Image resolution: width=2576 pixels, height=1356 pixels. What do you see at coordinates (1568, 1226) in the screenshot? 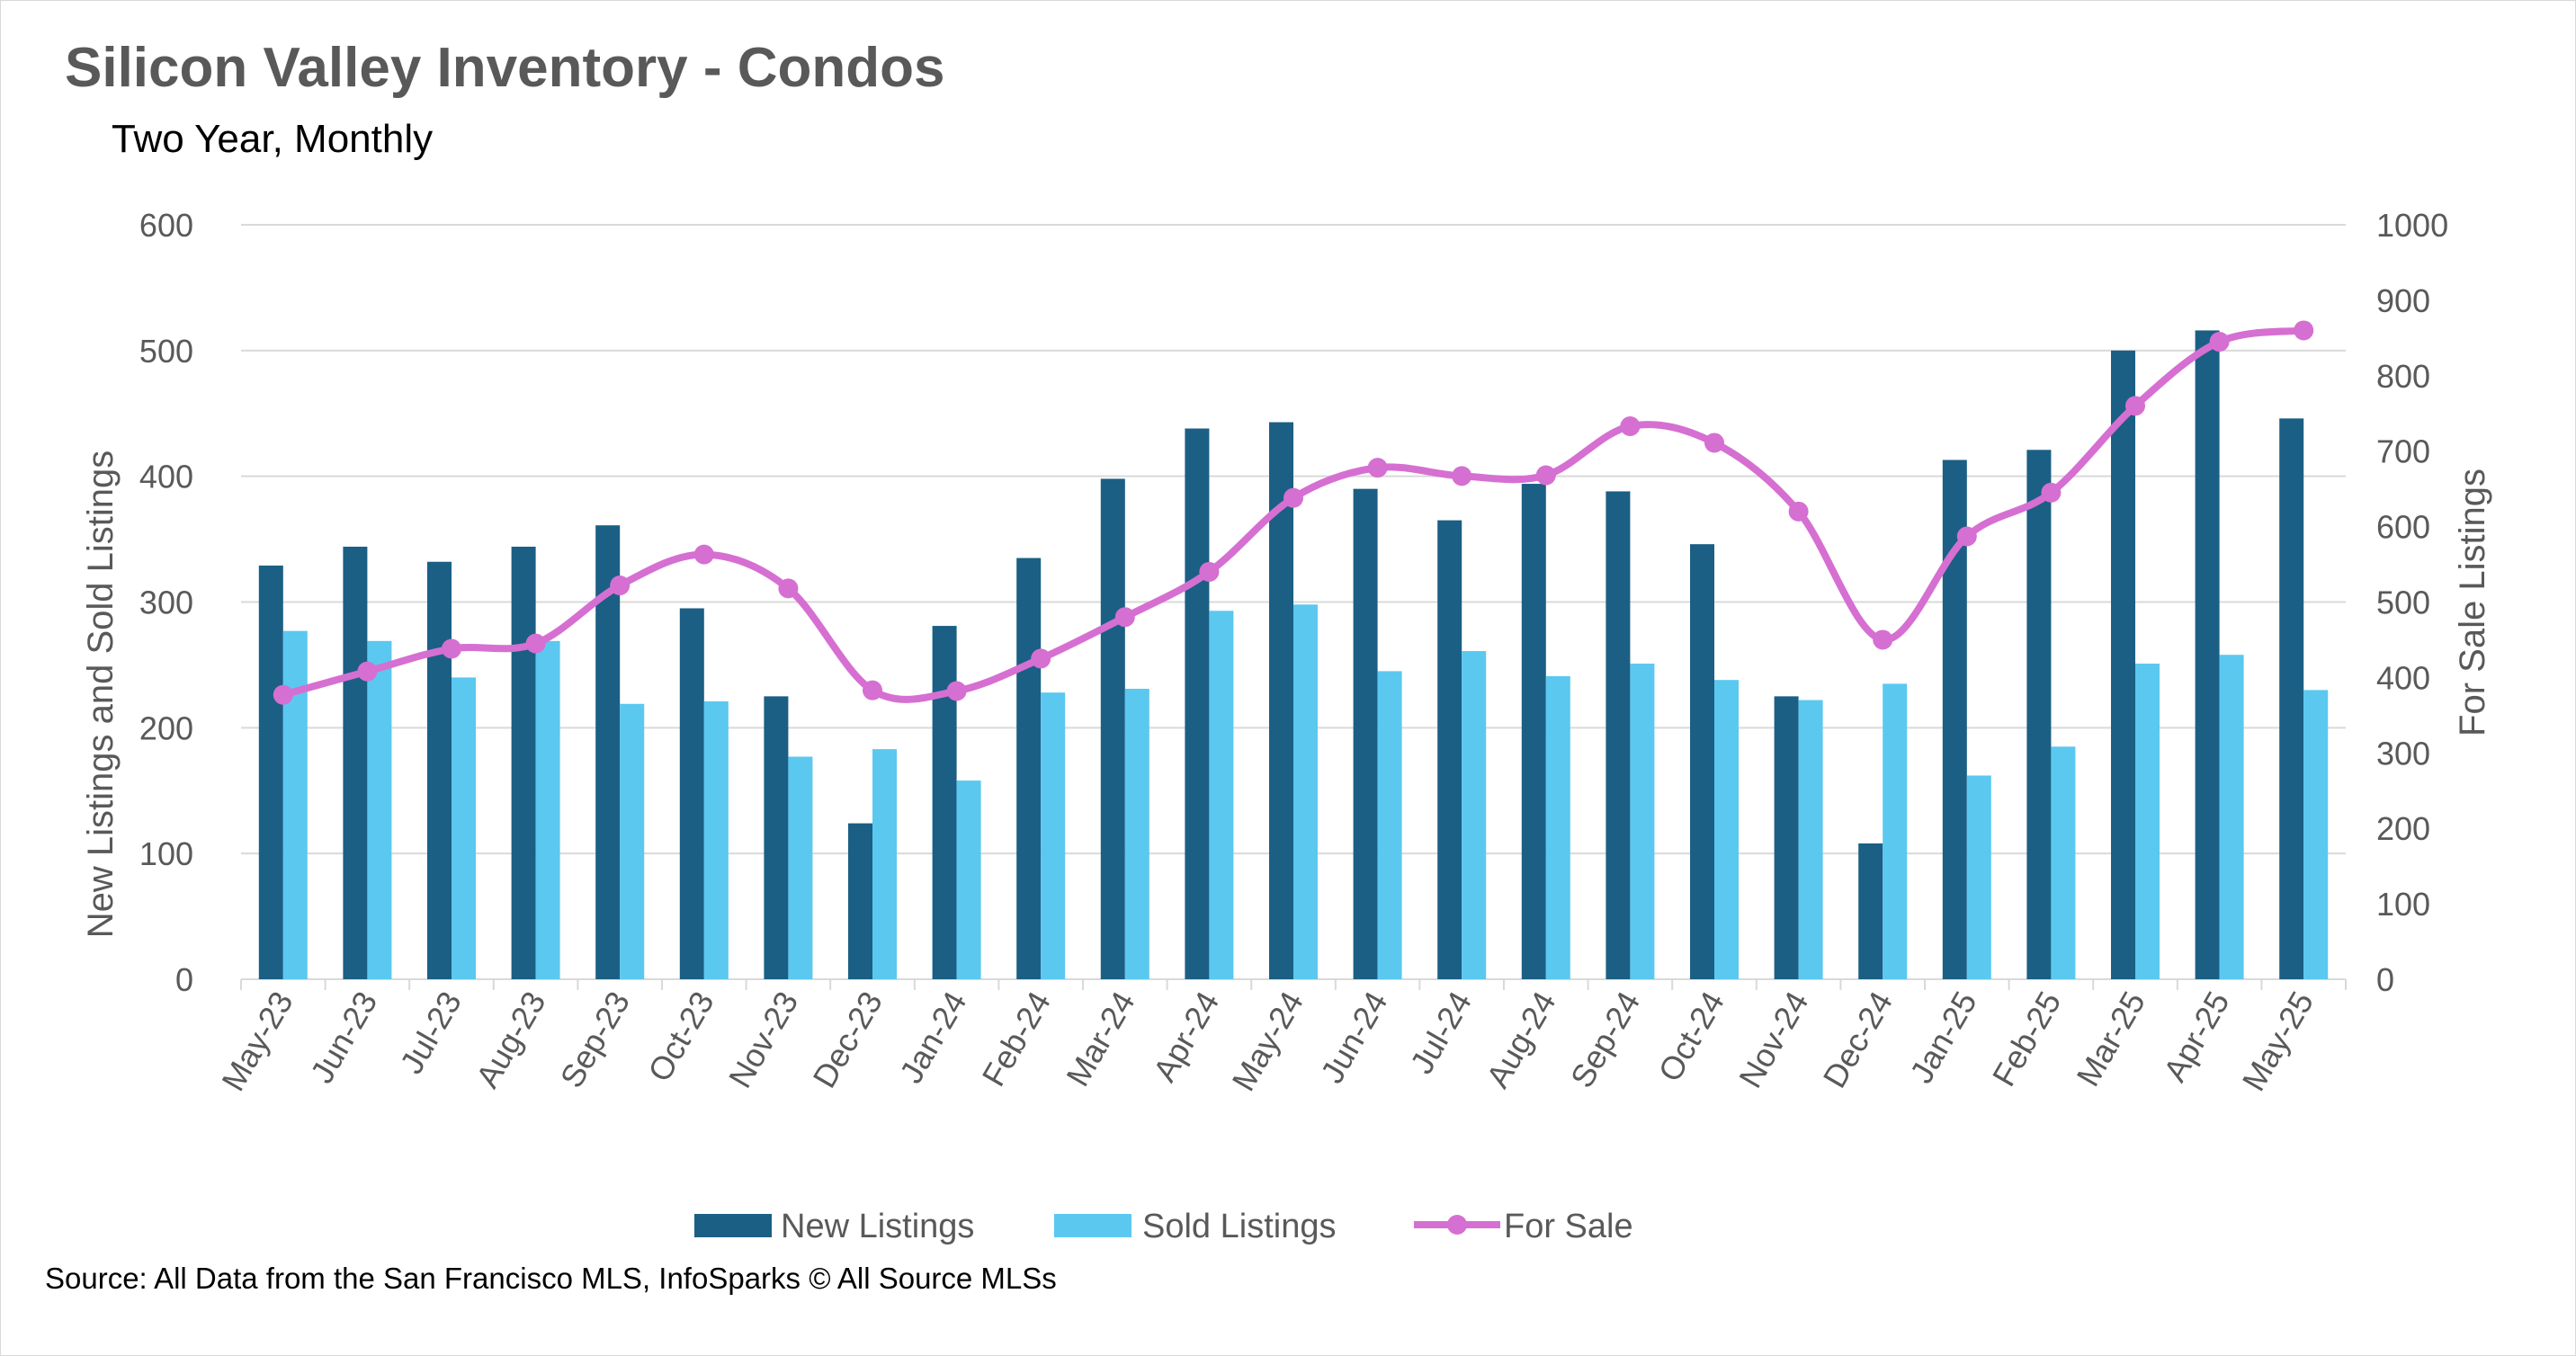
I see `legend-label-for-sale: For Sale` at bounding box center [1568, 1226].